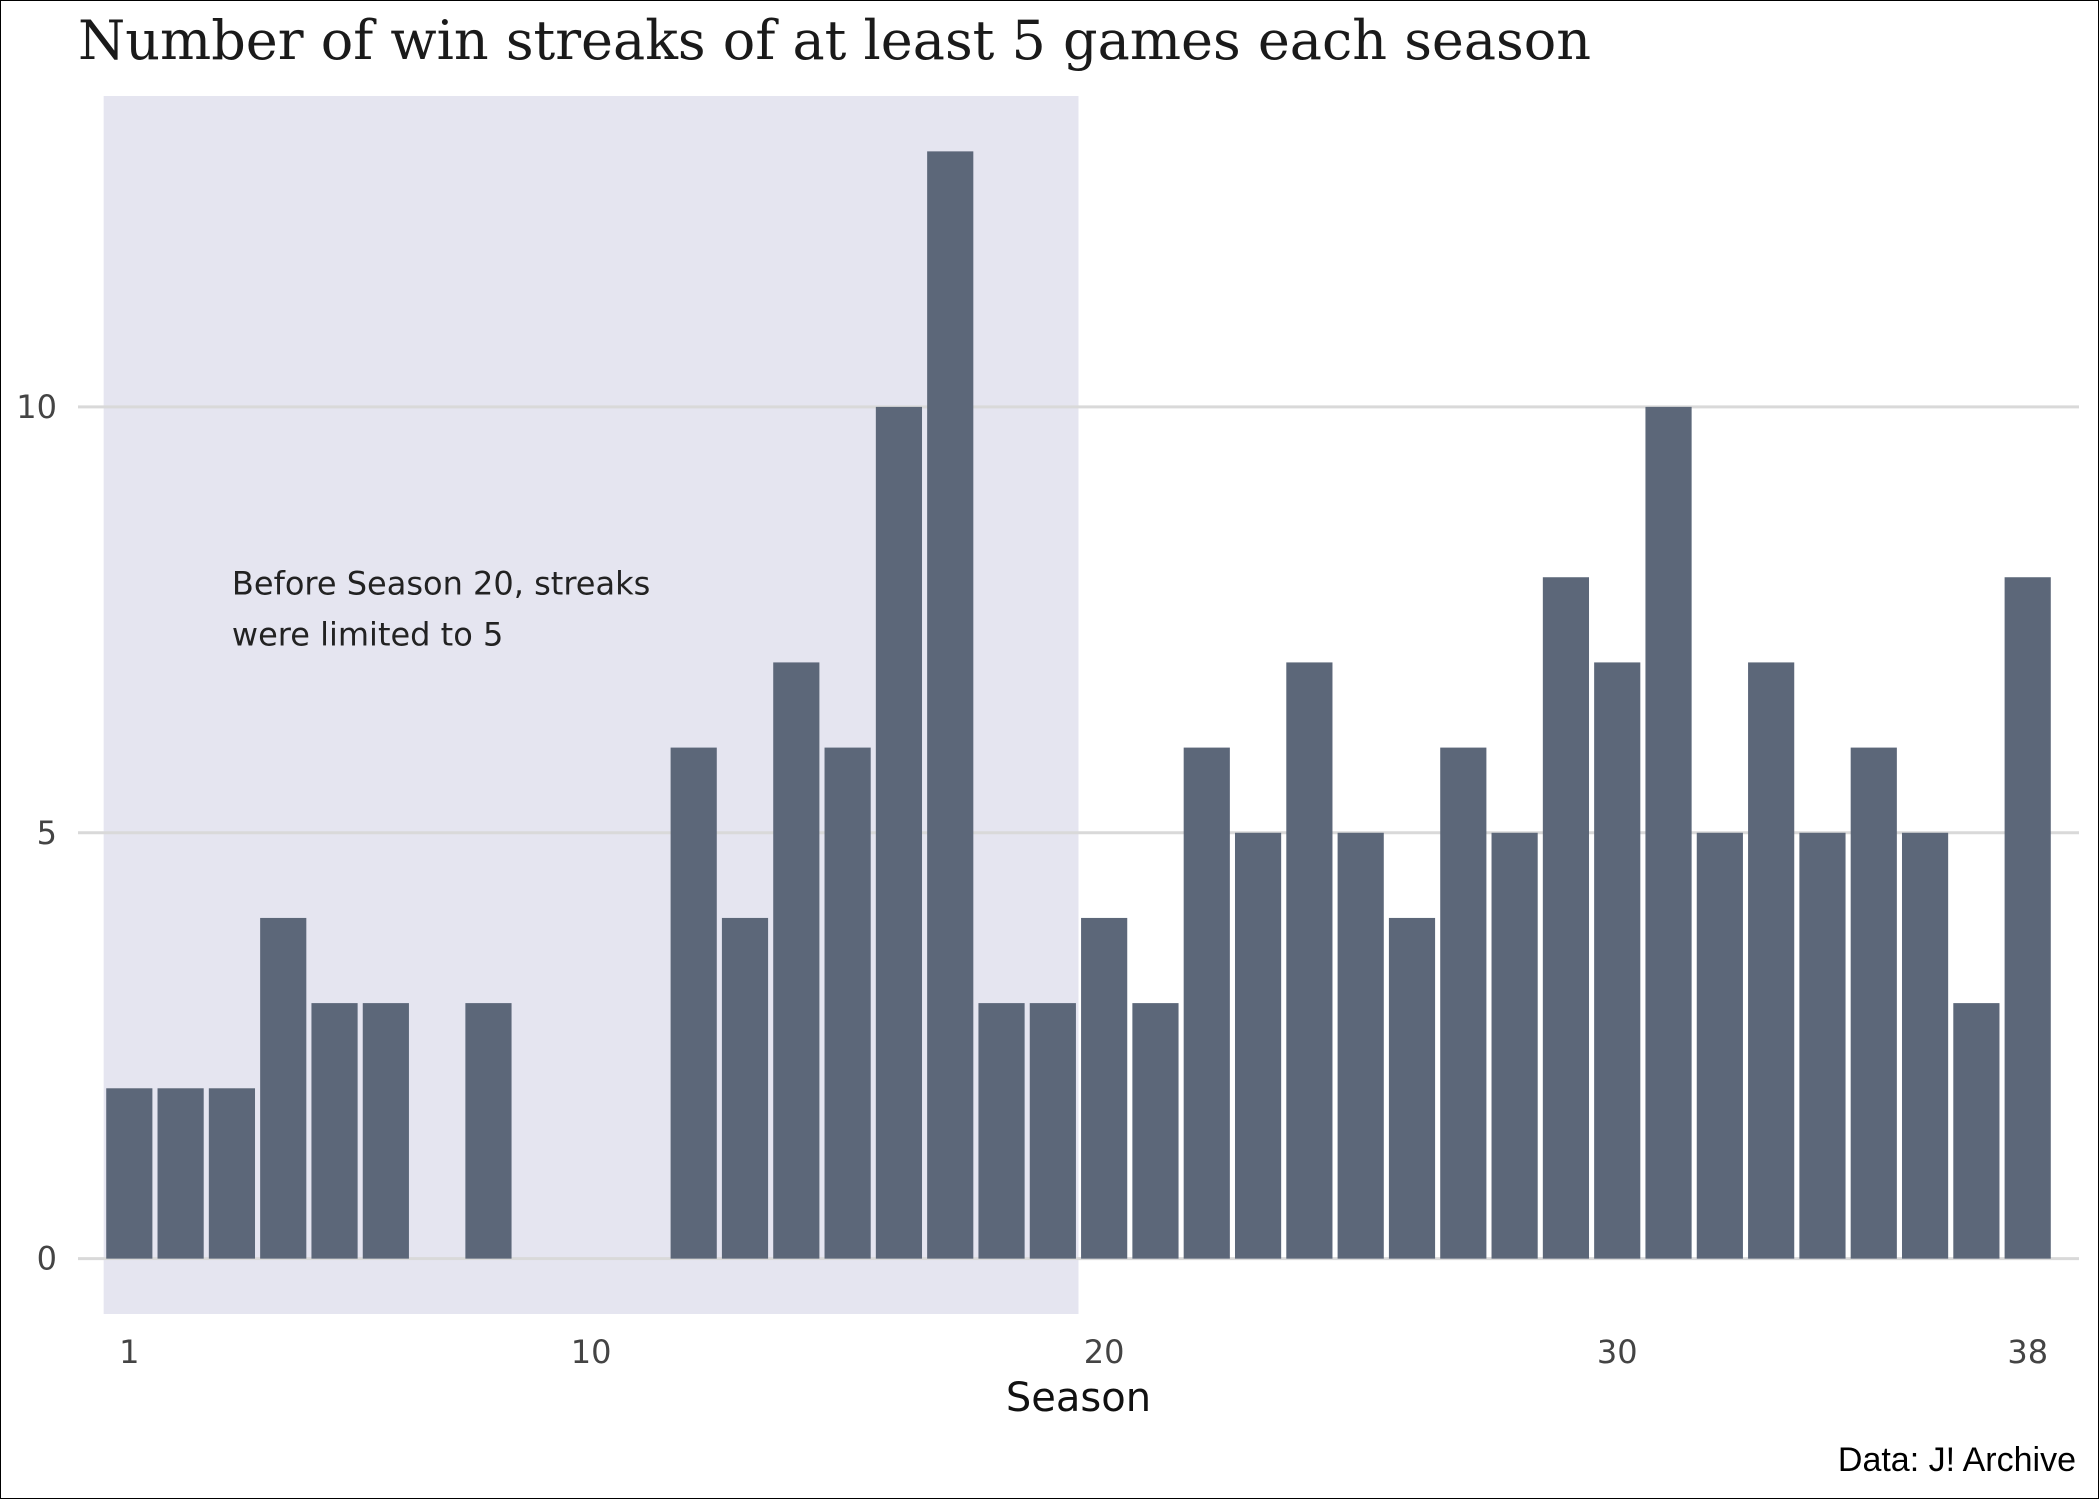  Describe the element at coordinates (36, 833) in the screenshot. I see `y-axis: 0 5 10` at that location.